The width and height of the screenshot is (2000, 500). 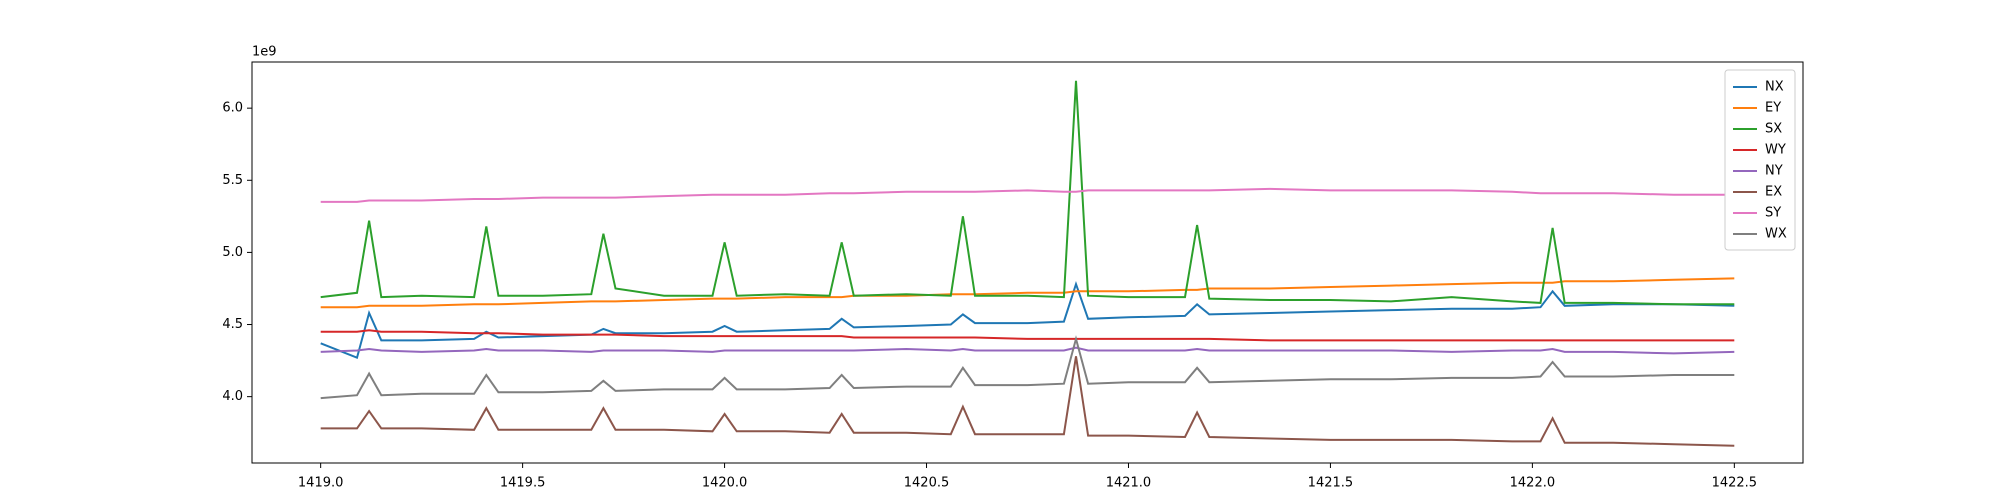 I want to click on x-tick-label: 1421.0, so click(x=1129, y=483).